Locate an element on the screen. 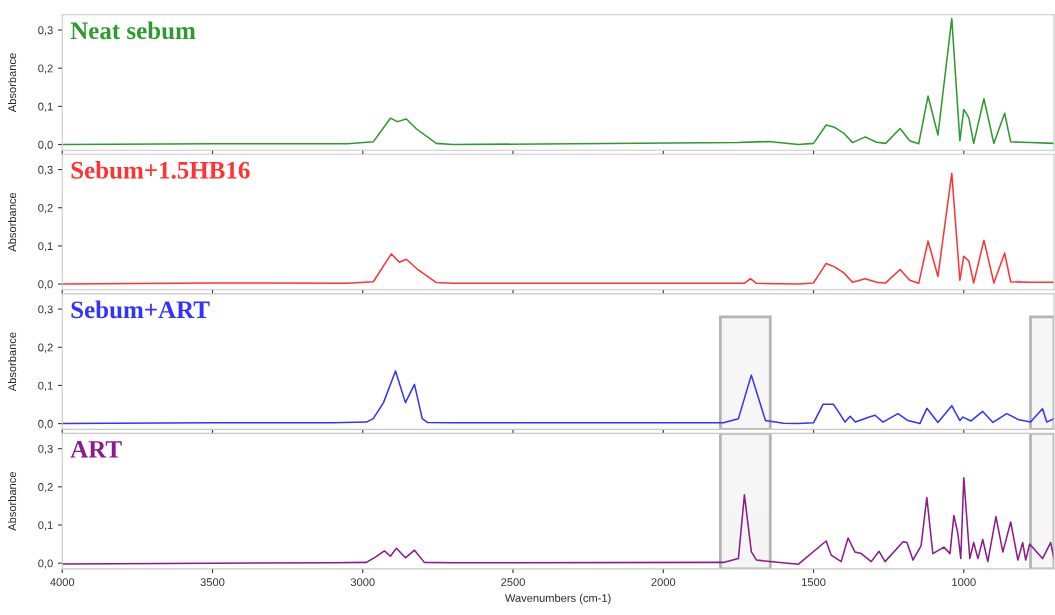 This screenshot has height=615, width=1055. x-tick-label: 1500 is located at coordinates (814, 582).